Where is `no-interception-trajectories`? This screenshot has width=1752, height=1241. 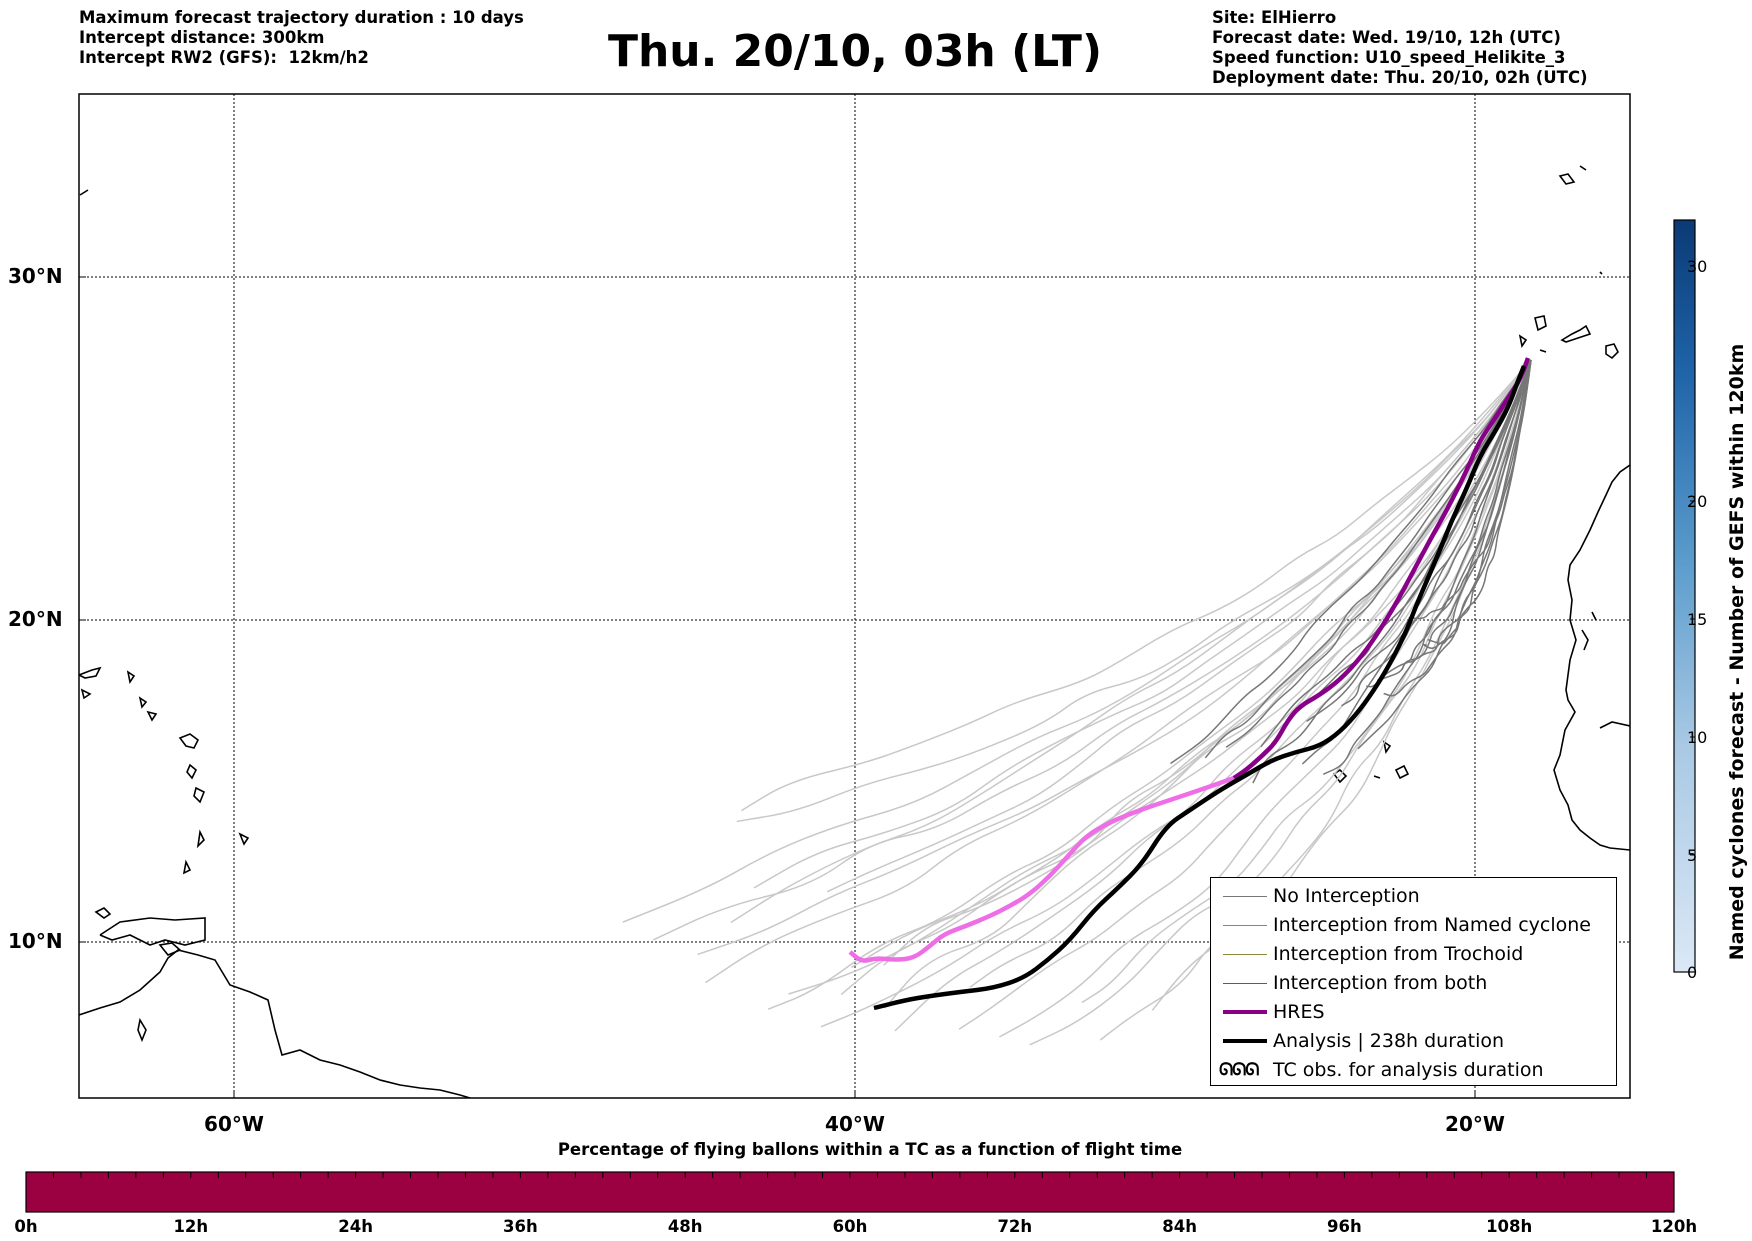
no-interception-trajectories is located at coordinates (1351, 571).